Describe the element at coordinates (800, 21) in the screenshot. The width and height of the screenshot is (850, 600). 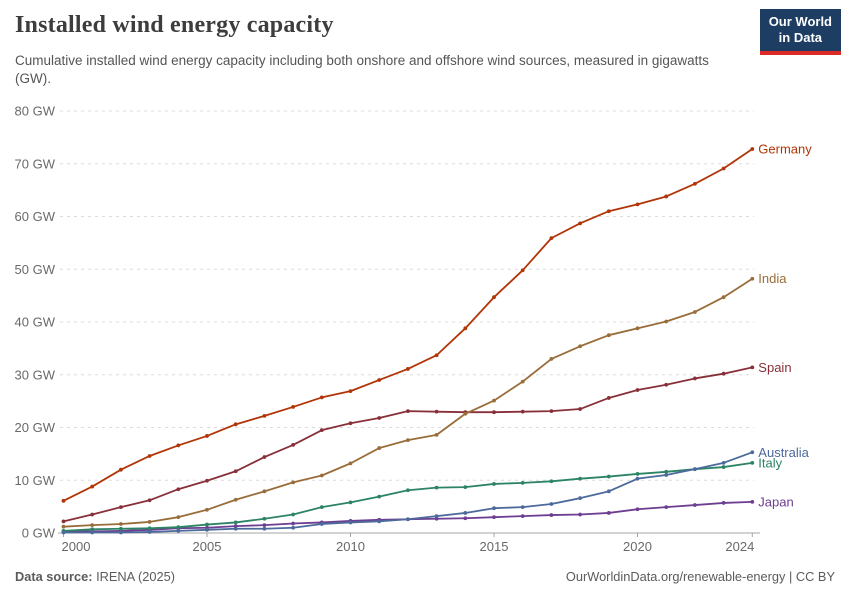
I see `owid-logo-line1: Our World` at that location.